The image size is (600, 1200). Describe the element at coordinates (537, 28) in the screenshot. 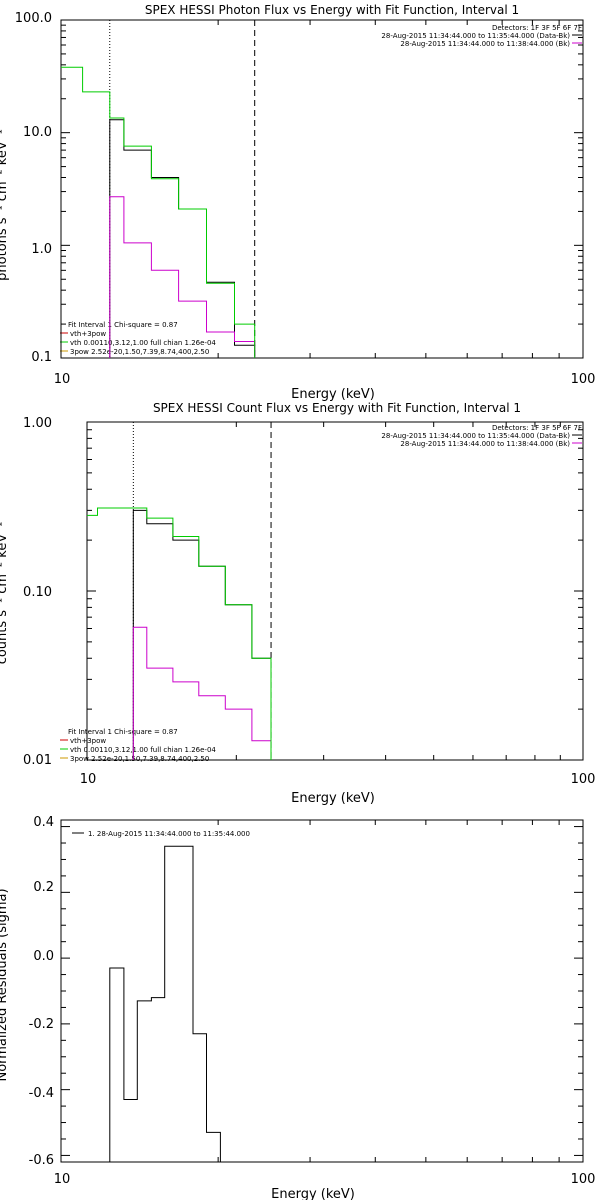

I see `photon-info-detectors: Detectors: 1F 3F 5F 6F 7F` at that location.